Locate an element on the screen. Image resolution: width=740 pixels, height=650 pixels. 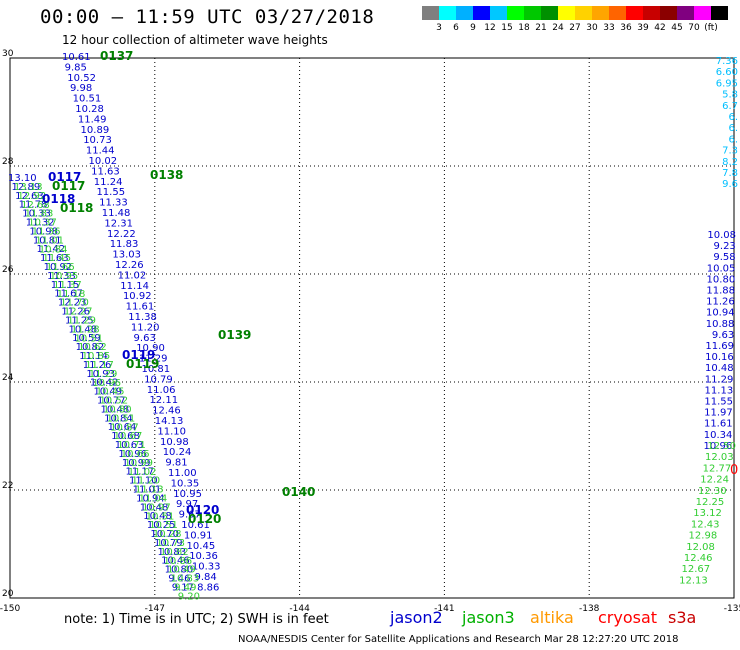
wave-height-value: 10.79 is located at coordinates (168, 543).